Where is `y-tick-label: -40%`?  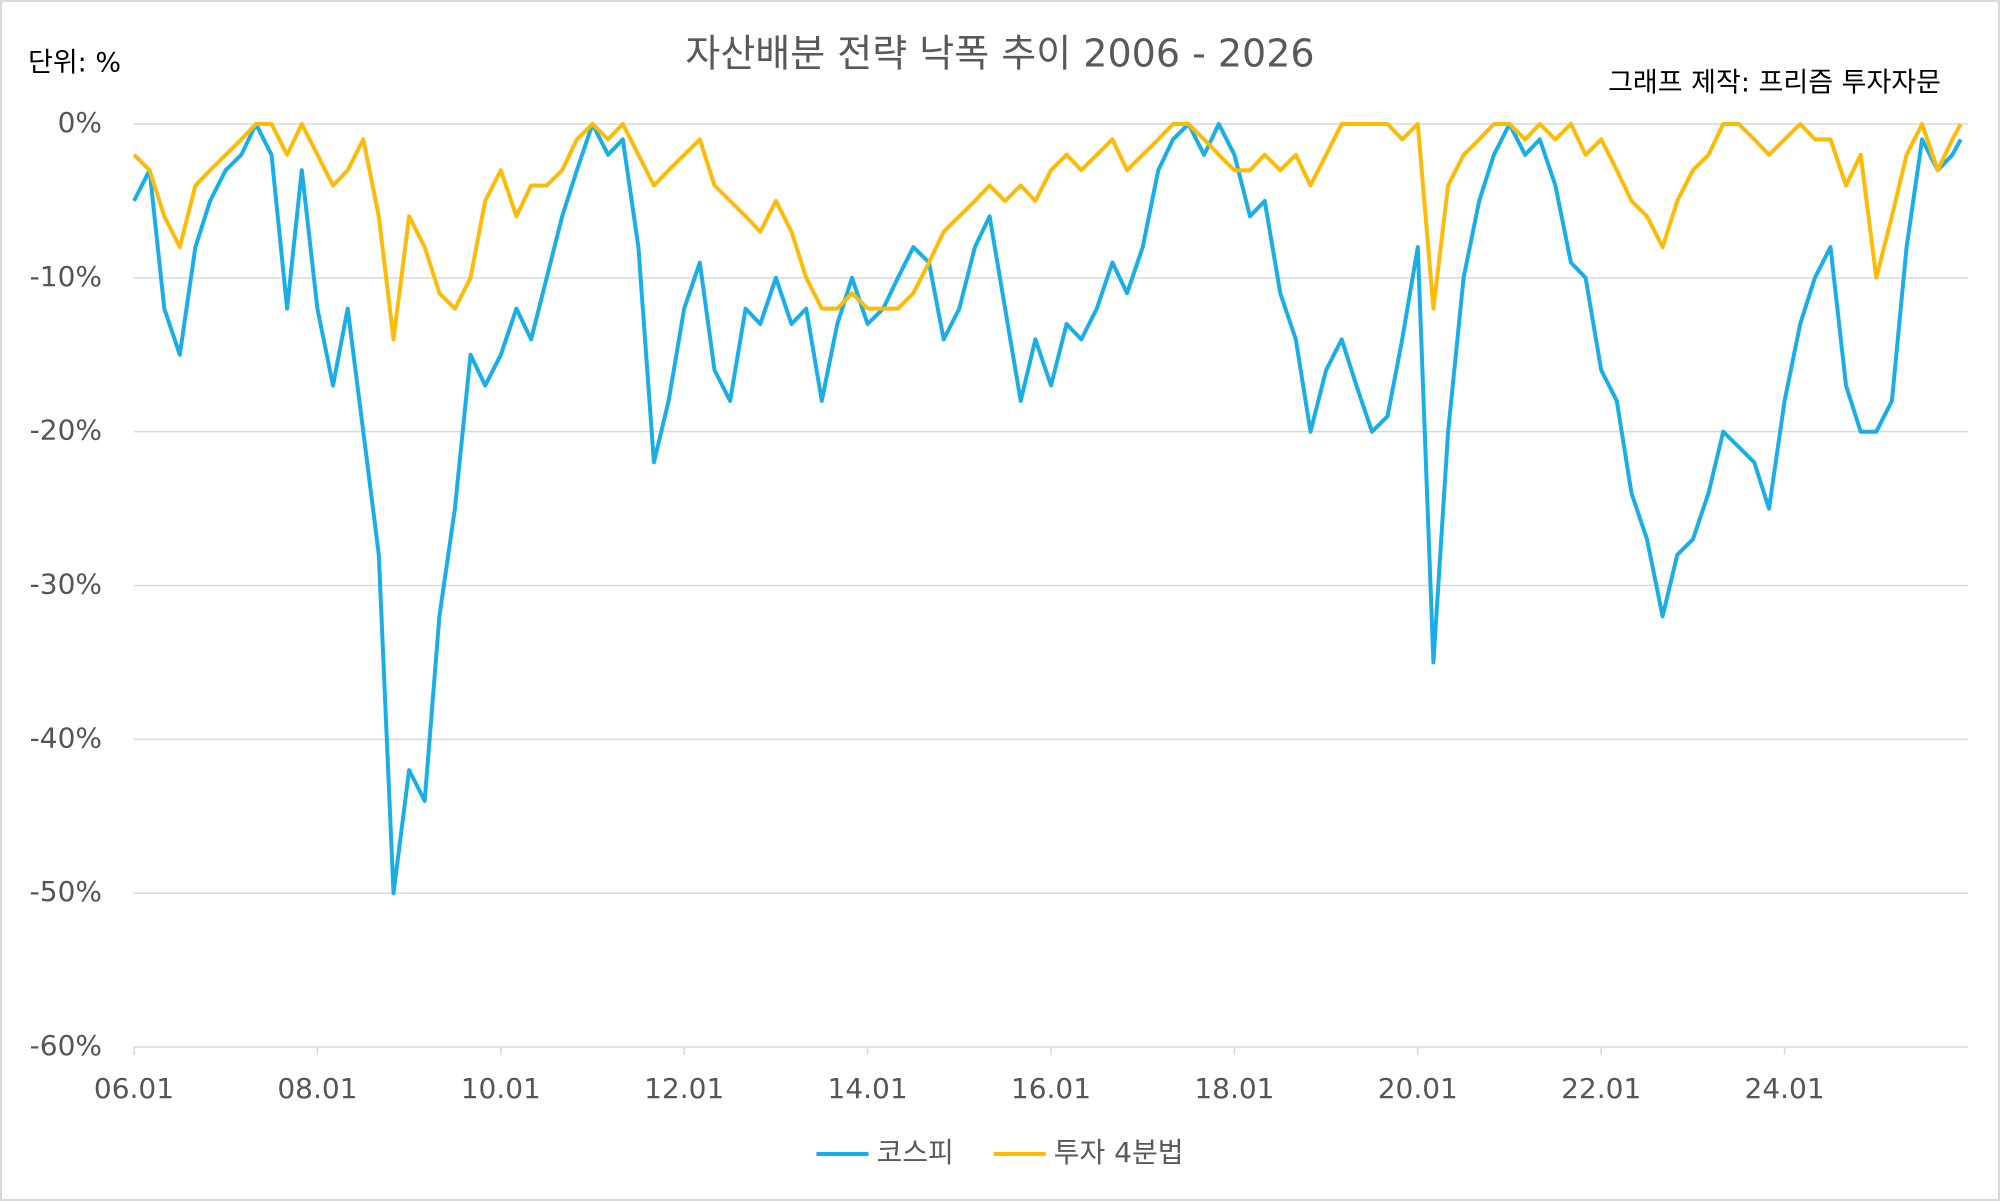 y-tick-label: -40% is located at coordinates (66, 737).